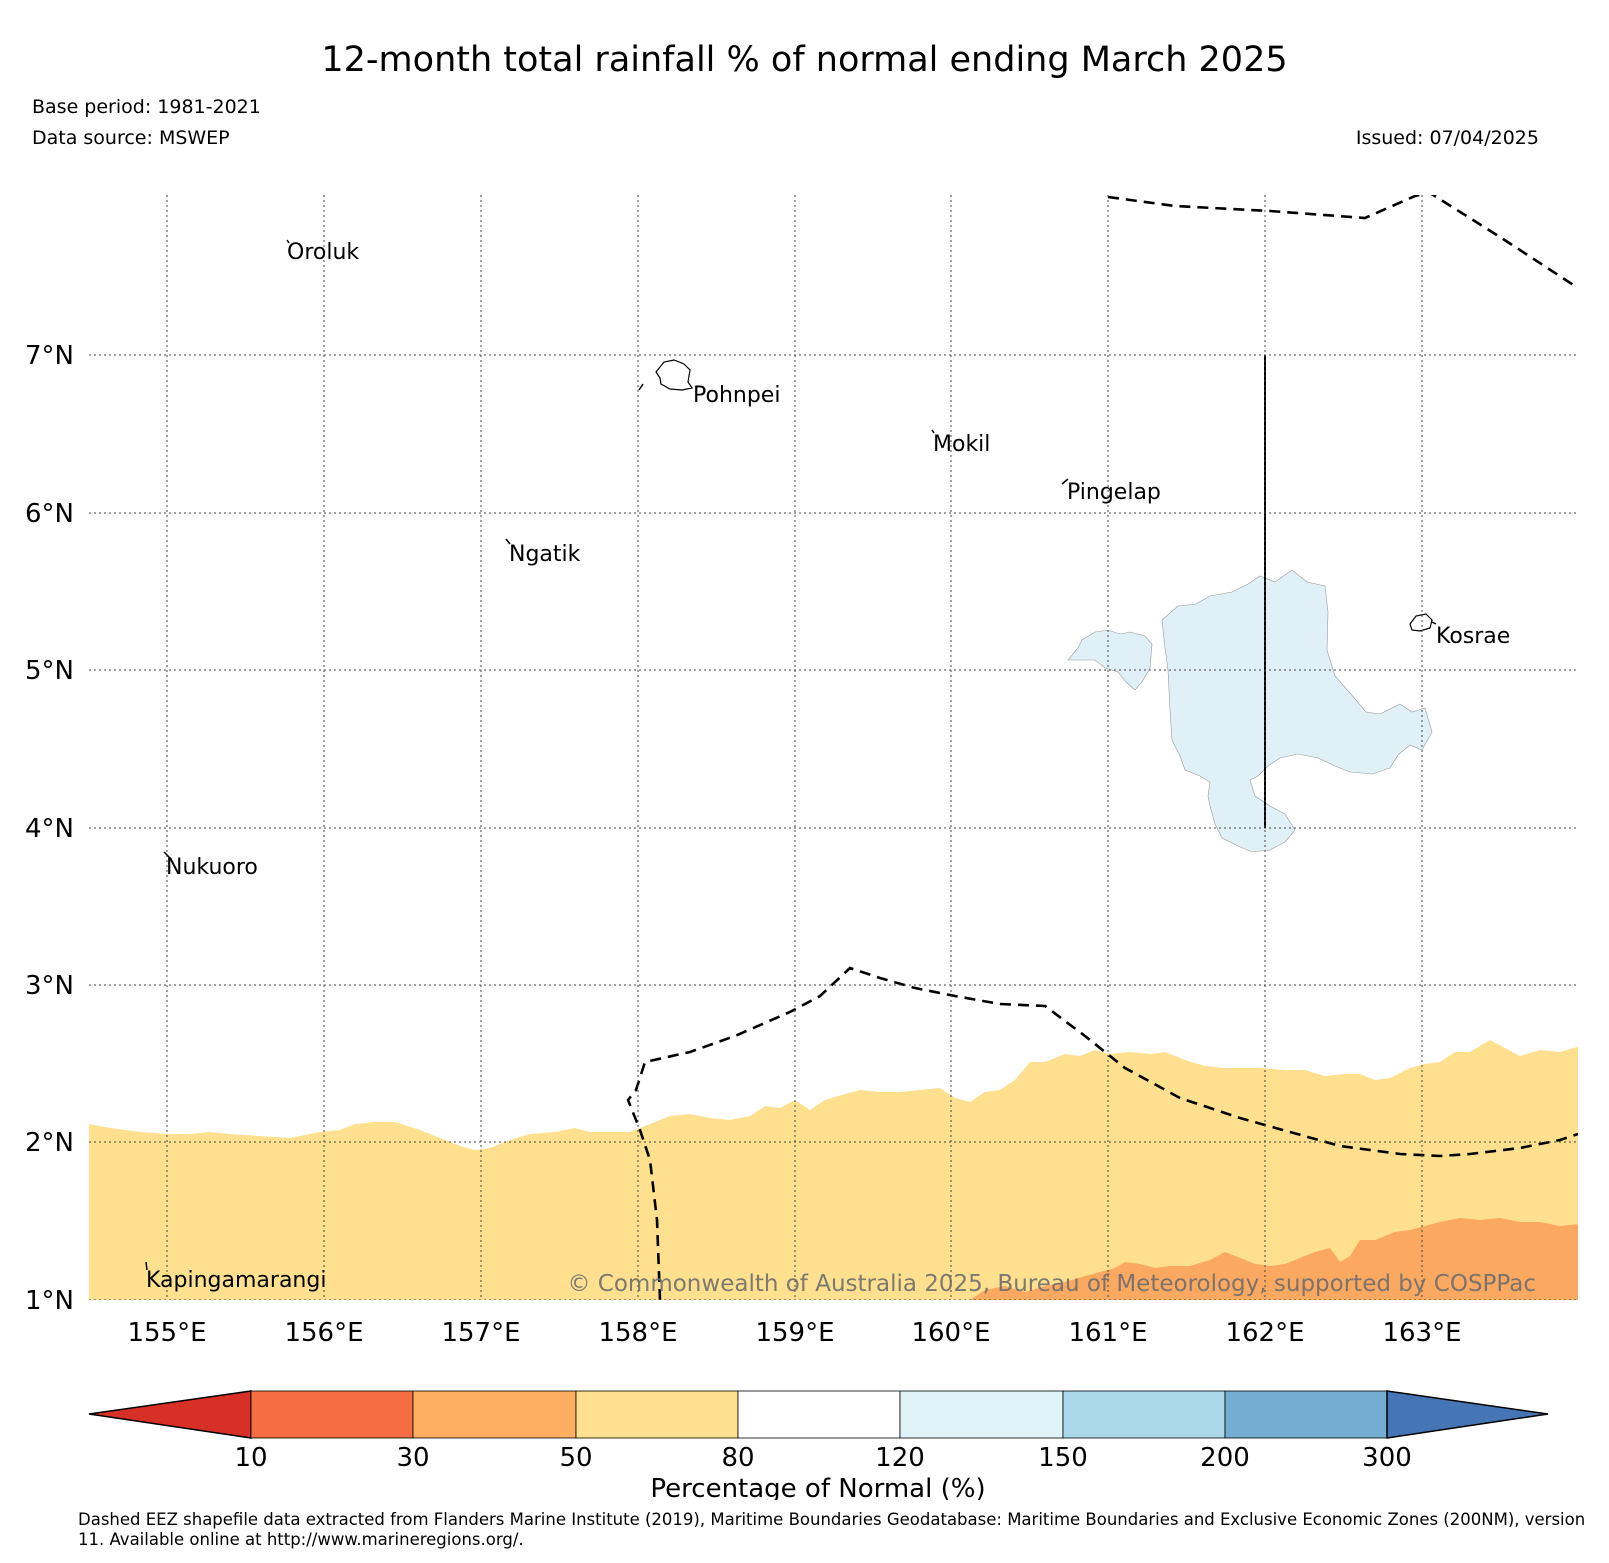  What do you see at coordinates (641, 387) in the screenshot?
I see `pohnpei-islet-marker` at bounding box center [641, 387].